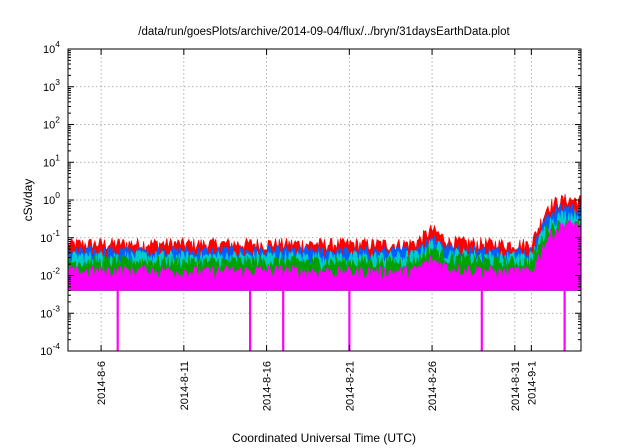  What do you see at coordinates (51, 123) in the screenshot?
I see `y-tick-label: 10²` at bounding box center [51, 123].